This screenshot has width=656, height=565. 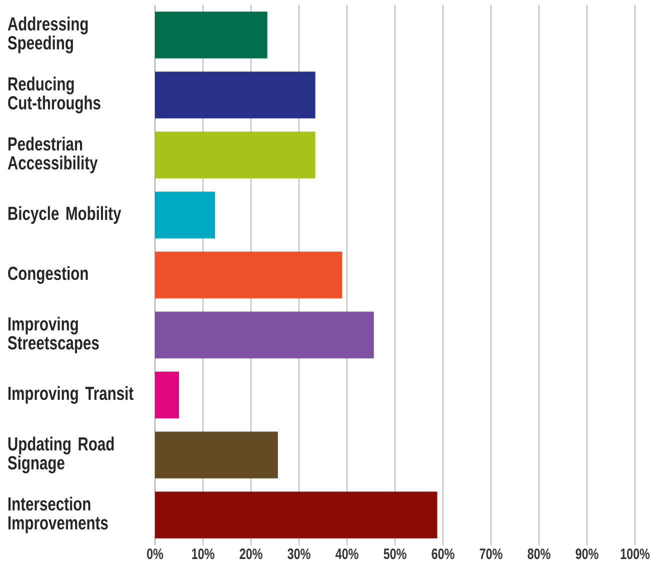 What do you see at coordinates (443, 554) in the screenshot?
I see `x-tick-label: 60%` at bounding box center [443, 554].